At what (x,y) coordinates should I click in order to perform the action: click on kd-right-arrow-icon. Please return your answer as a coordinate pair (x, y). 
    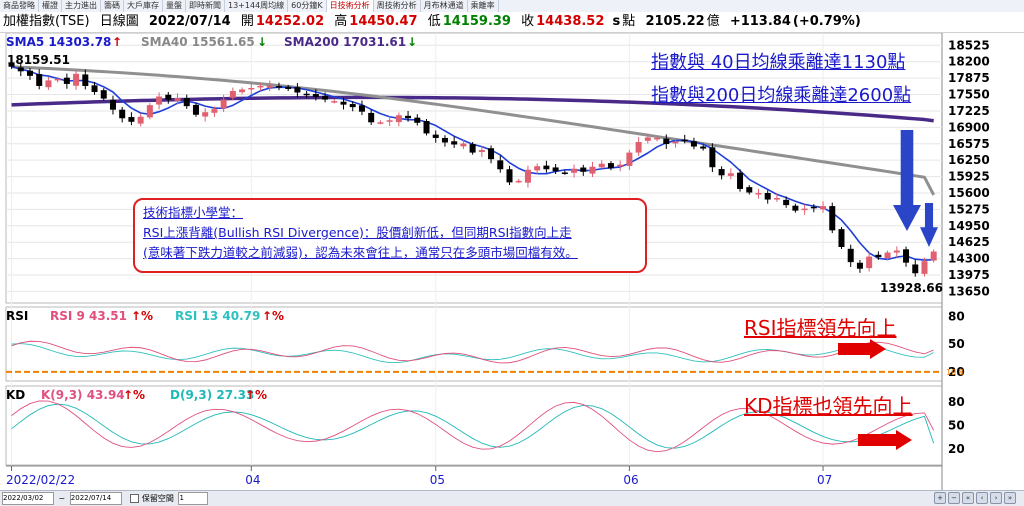
    Looking at the image, I should click on (885, 440).